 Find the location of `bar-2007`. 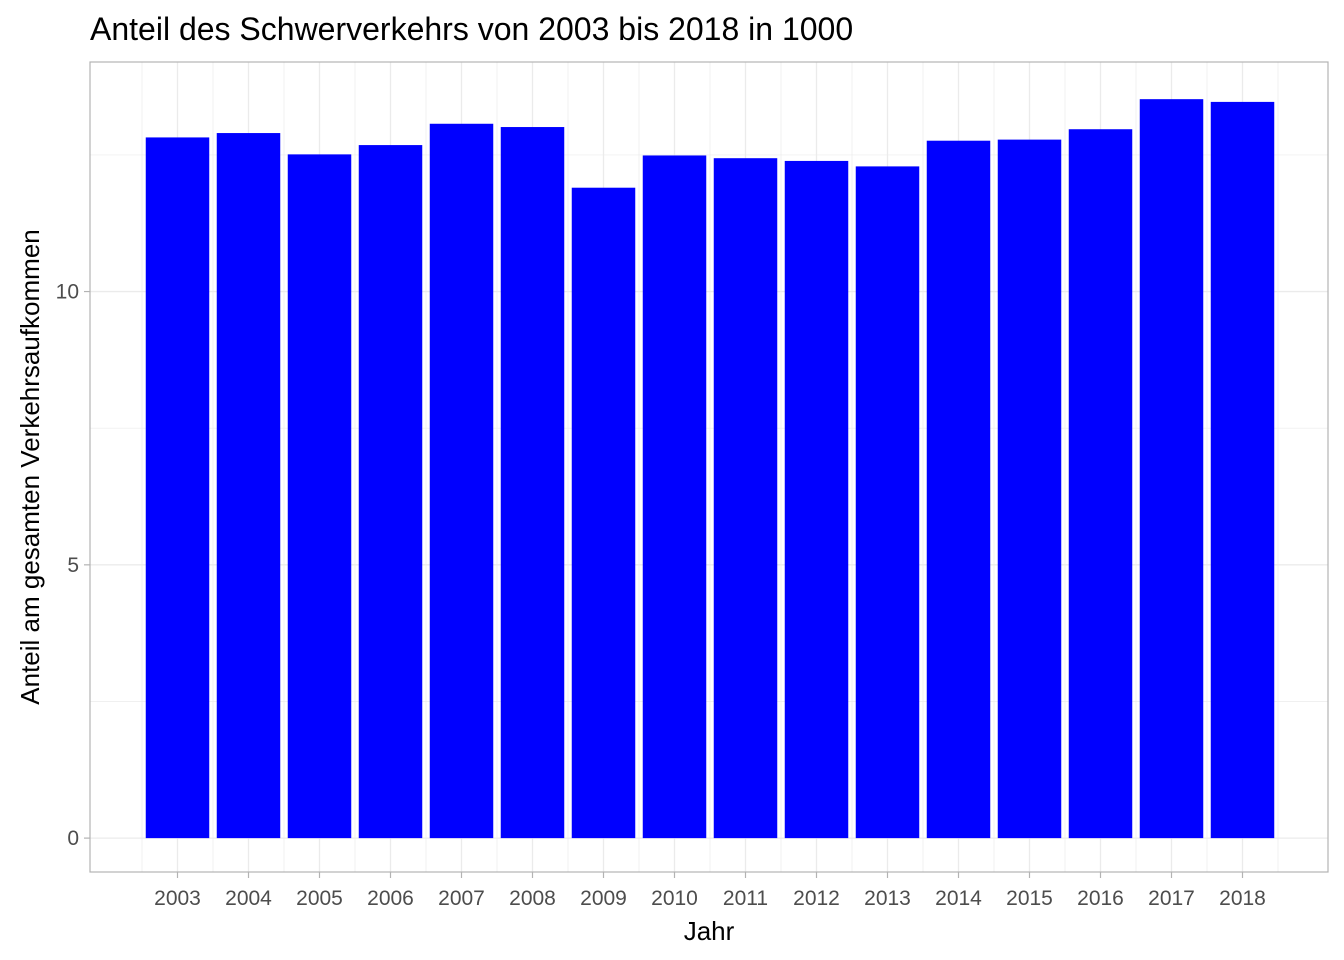

bar-2007 is located at coordinates (461, 481).